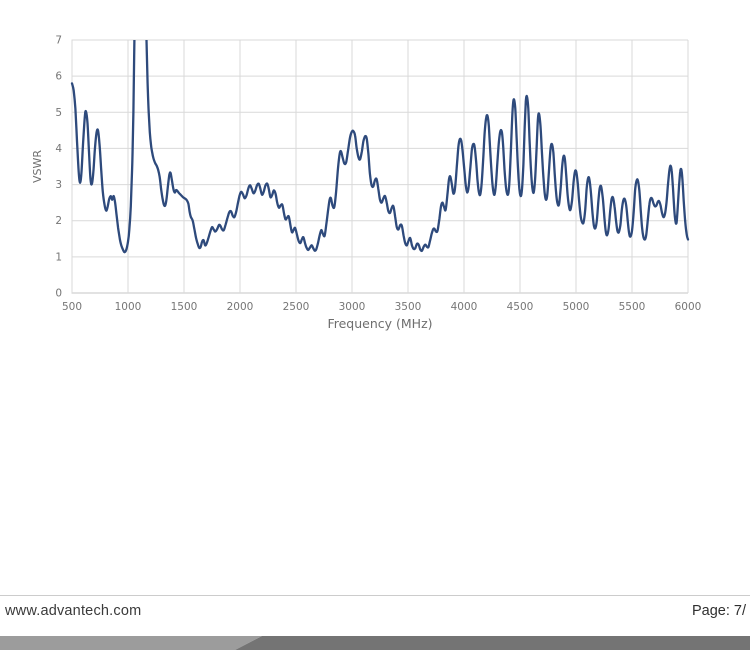  Describe the element at coordinates (73, 611) in the screenshot. I see `website-link: www.advantech.com` at that location.